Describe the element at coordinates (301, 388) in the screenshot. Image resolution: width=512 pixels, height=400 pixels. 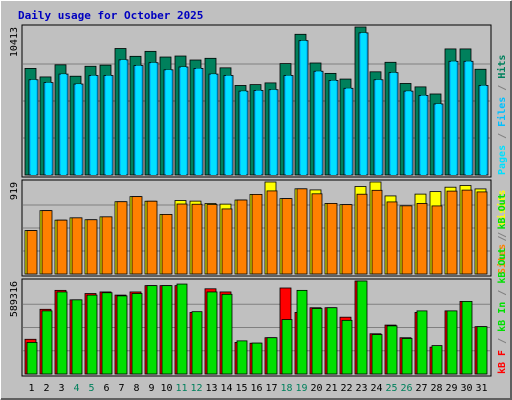
I see `day-label: 19` at that location.